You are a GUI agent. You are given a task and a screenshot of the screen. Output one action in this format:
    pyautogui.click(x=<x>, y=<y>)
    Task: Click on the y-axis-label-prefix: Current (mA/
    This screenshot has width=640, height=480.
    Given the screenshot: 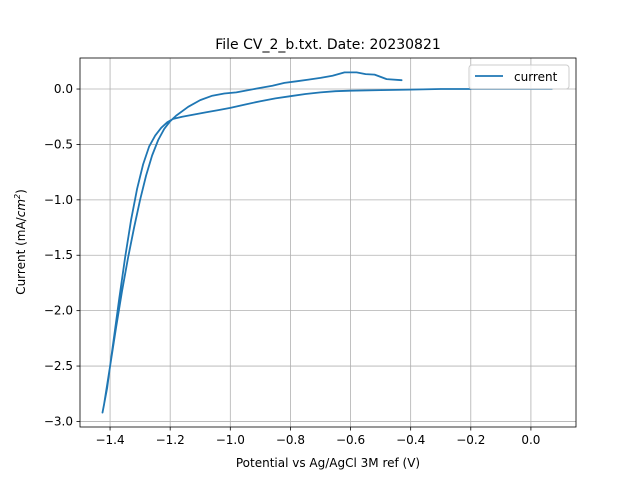 What is the action you would take?
    pyautogui.click(x=21, y=255)
    